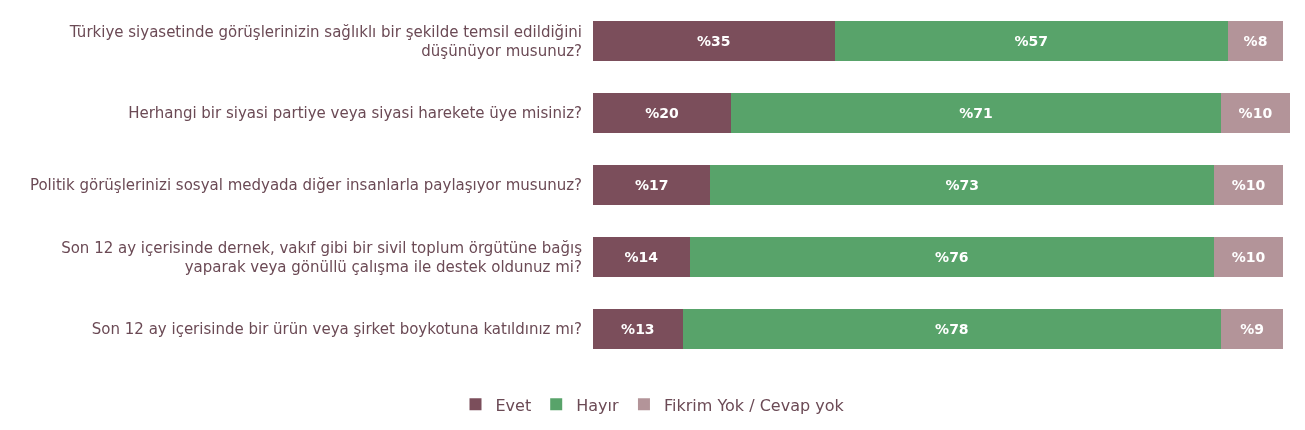 This screenshot has height=430, width=1305. What do you see at coordinates (355, 113) in the screenshot?
I see `y-tick-label: Herhangi bir siyasi partiye veya siyasi harekete üye misiniz?` at bounding box center [355, 113].